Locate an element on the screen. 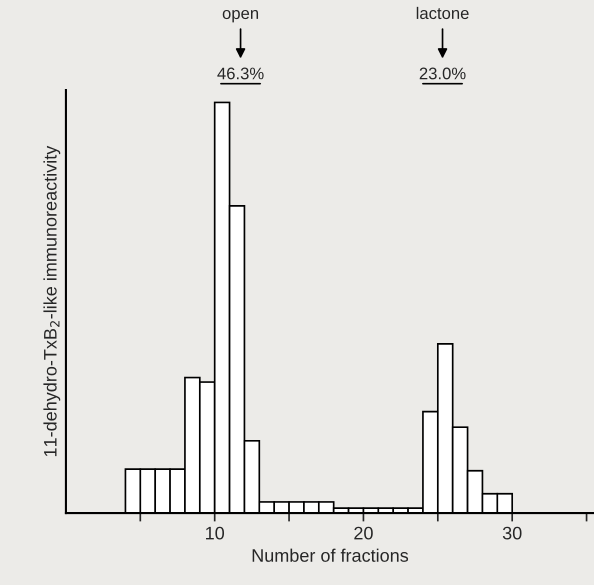  x-axis-title: Number of fractions is located at coordinates (330, 555).